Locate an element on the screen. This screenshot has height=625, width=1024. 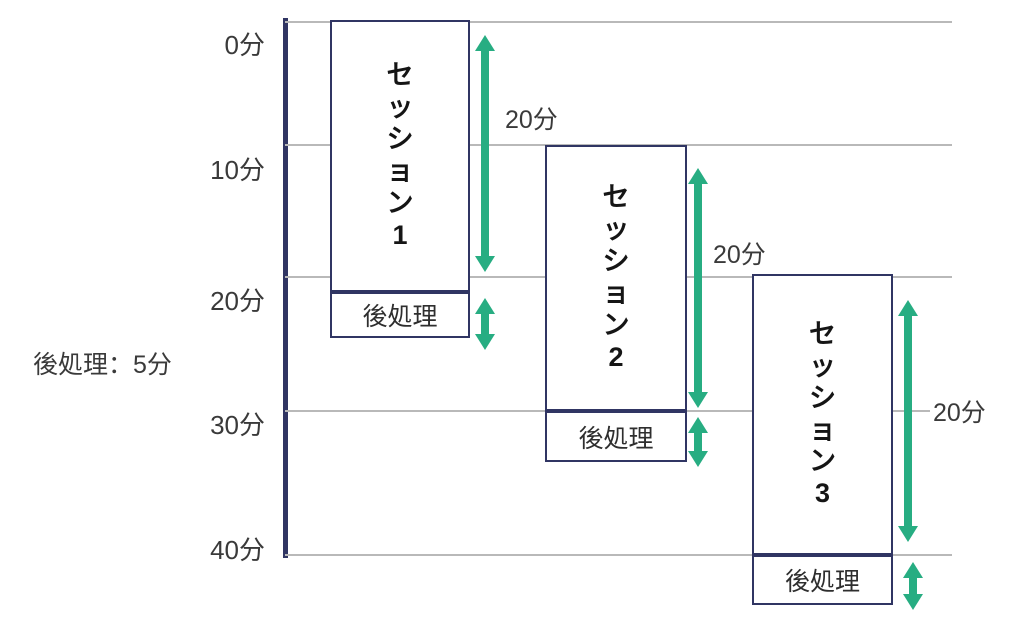
session-2-post-box: 後処理 is located at coordinates (616, 436).